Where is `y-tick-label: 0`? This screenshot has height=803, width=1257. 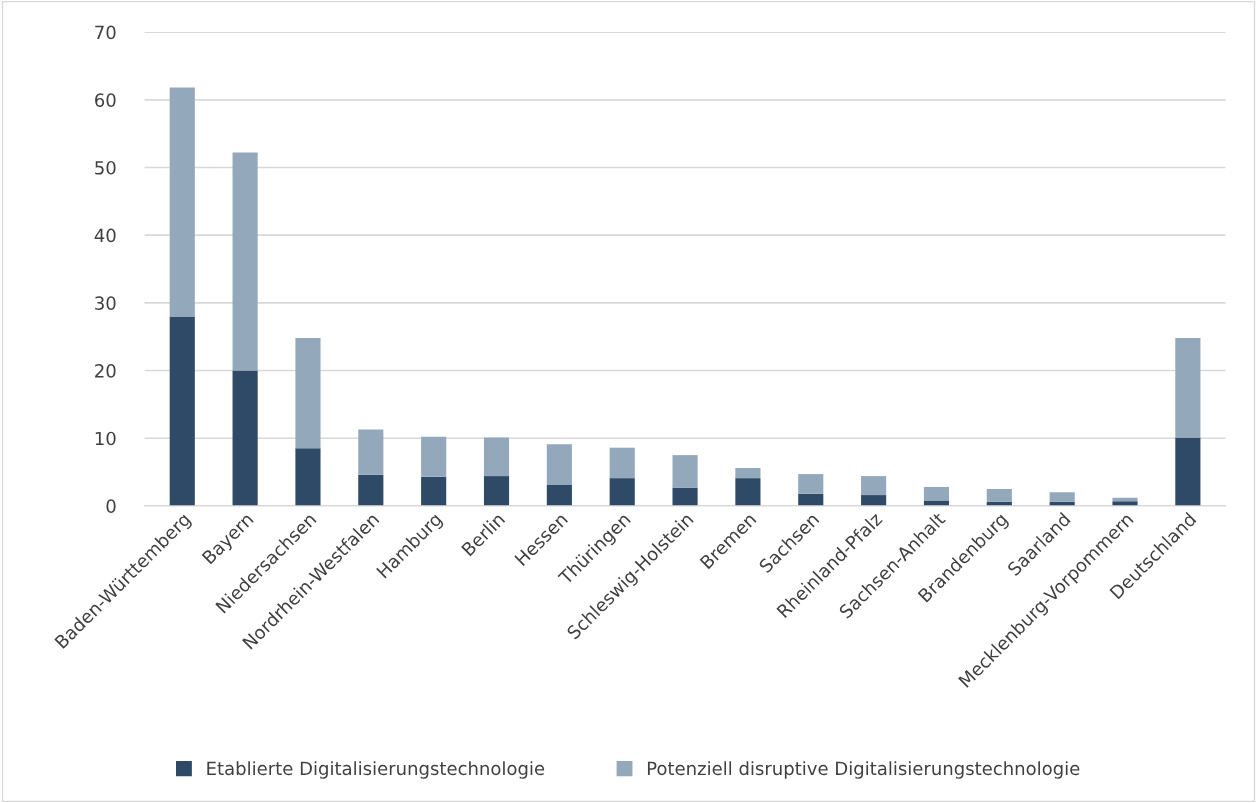 y-tick-label: 0 is located at coordinates (111, 506).